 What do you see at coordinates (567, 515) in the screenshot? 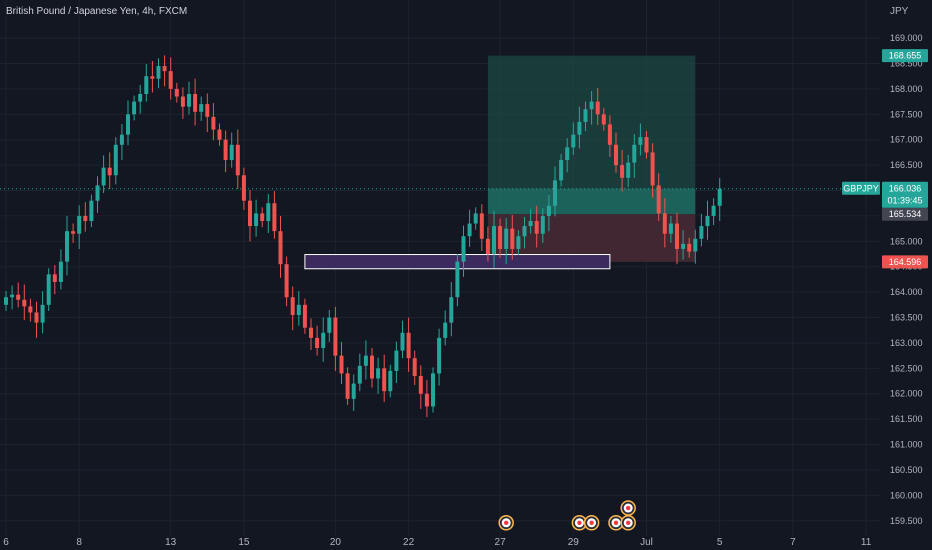
I see `economic-events` at bounding box center [567, 515].